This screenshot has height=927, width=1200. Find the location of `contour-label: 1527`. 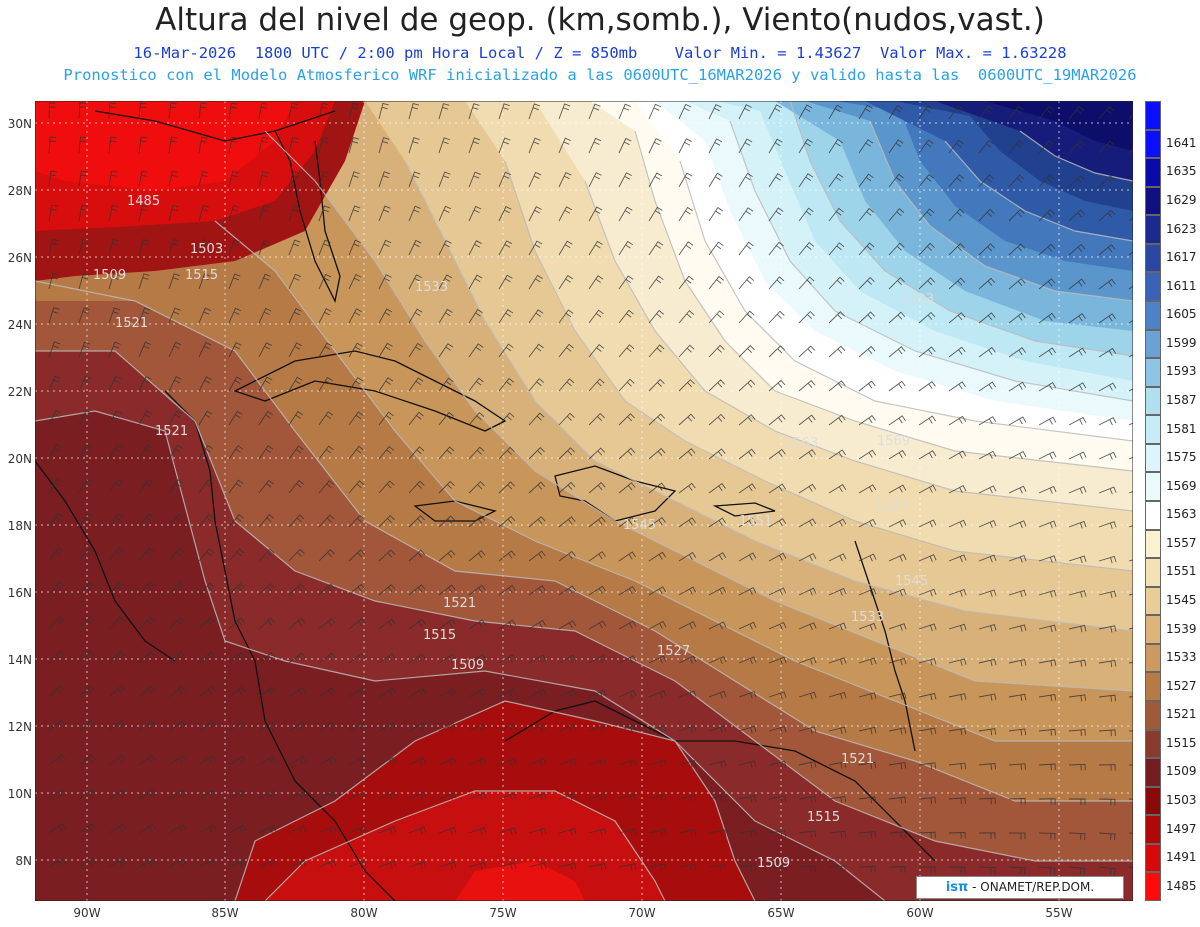

contour-label: 1527 is located at coordinates (673, 651).